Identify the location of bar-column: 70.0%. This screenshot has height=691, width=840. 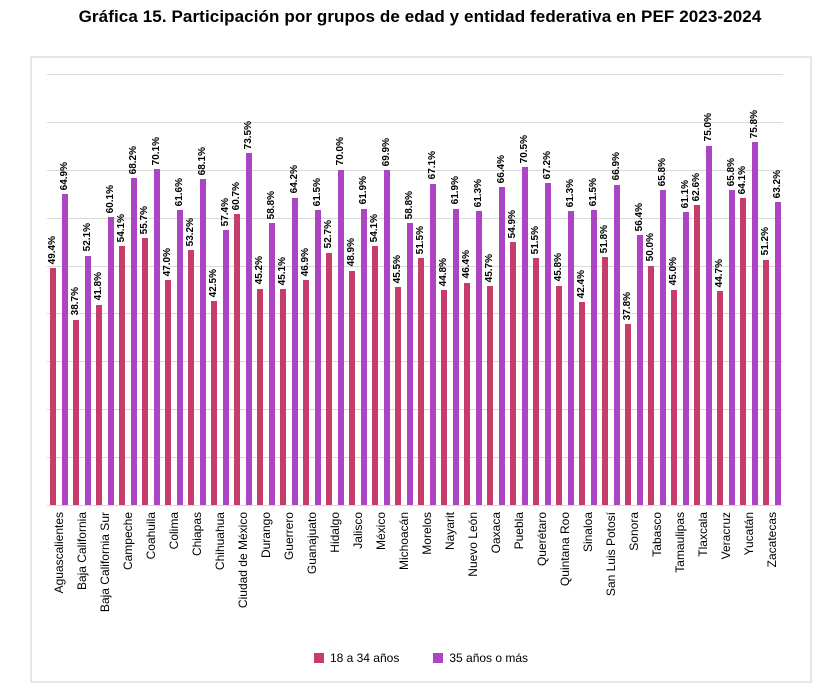
(340, 289).